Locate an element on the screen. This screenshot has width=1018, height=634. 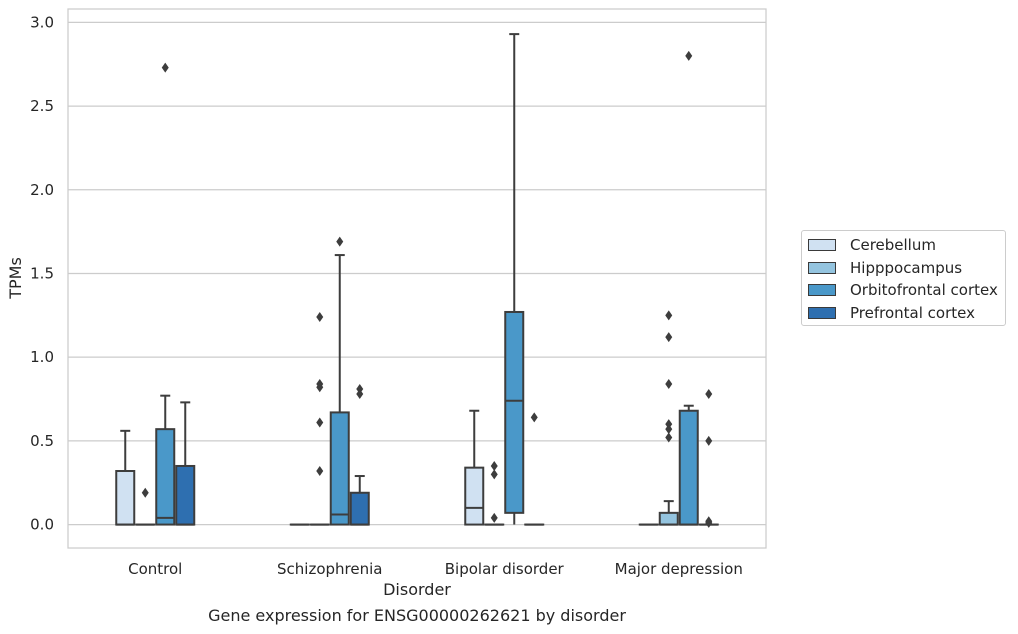
x-tick-label: Major depression is located at coordinates (679, 569).